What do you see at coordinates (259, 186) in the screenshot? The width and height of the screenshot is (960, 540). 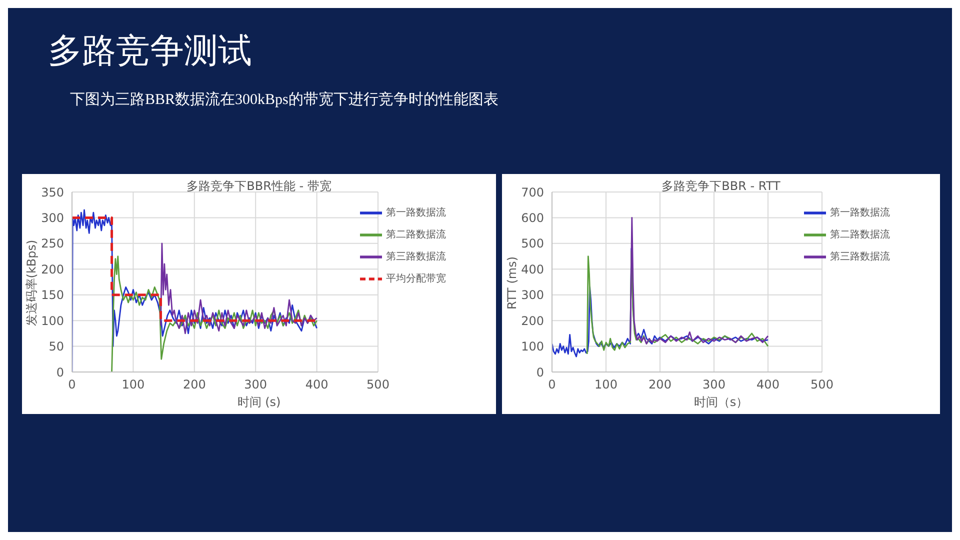 I see `chart-title: 多路竞争下BBR性能 - 带宽` at bounding box center [259, 186].